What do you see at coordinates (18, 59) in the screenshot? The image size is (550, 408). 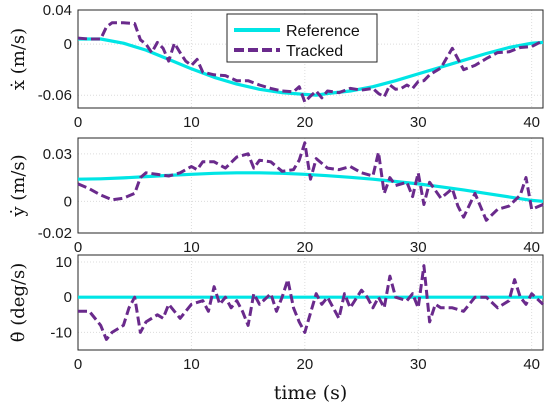 I see `x-velocity-ylabel: ẋ (m/s)` at bounding box center [18, 59].